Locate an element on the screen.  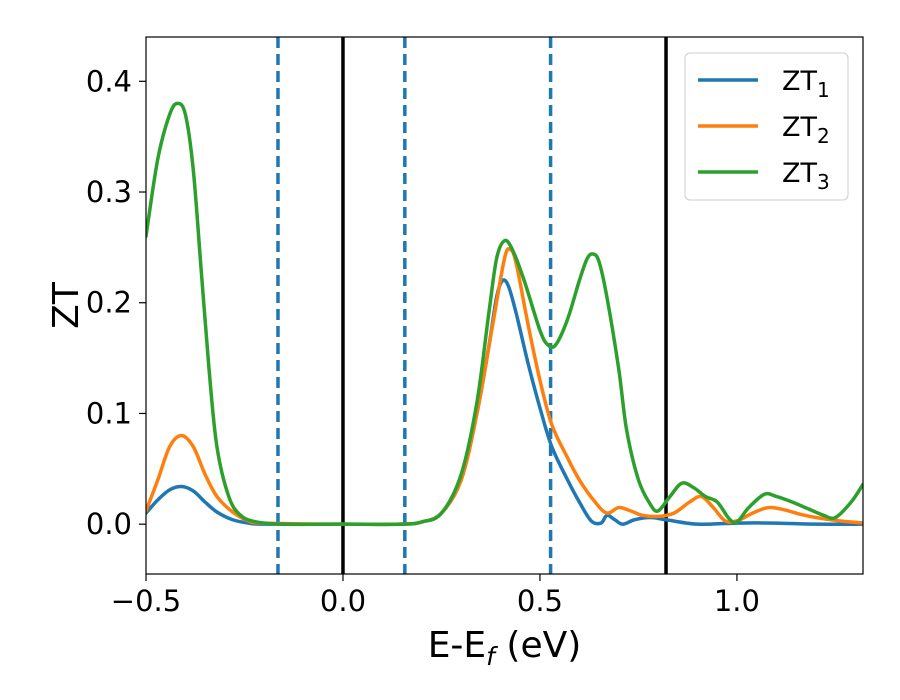
legend: ZT1 ZT2 ZT3 is located at coordinates (766, 126).